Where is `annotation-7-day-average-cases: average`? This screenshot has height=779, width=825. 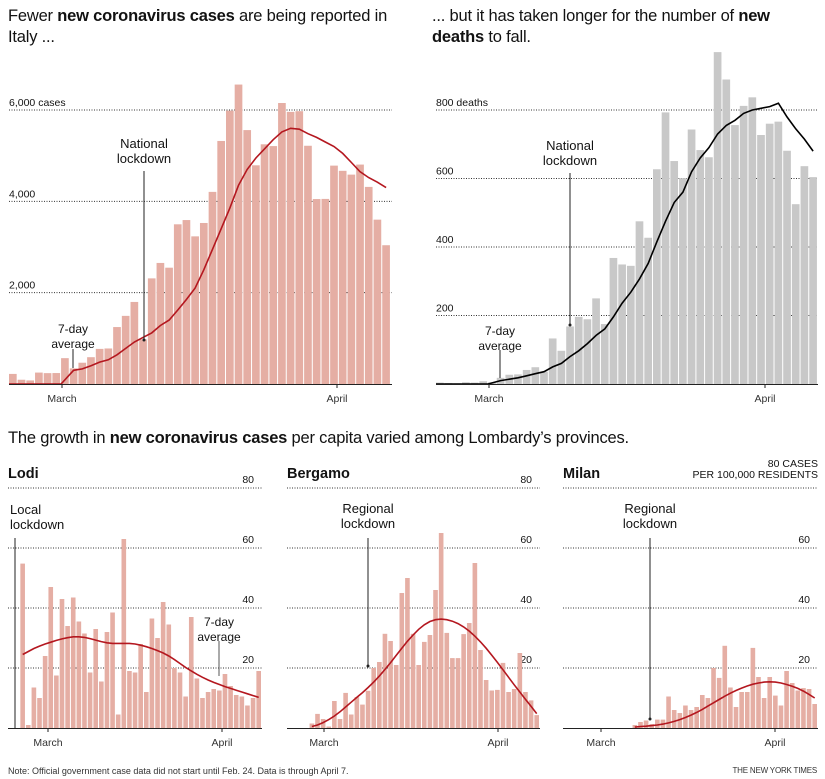
annotation-7-day-average-cases: average is located at coordinates (73, 344).